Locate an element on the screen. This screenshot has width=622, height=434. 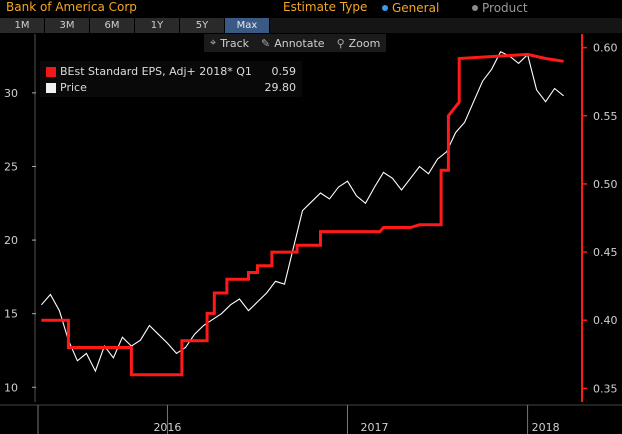
zoom-label: Zoom is located at coordinates (364, 43).